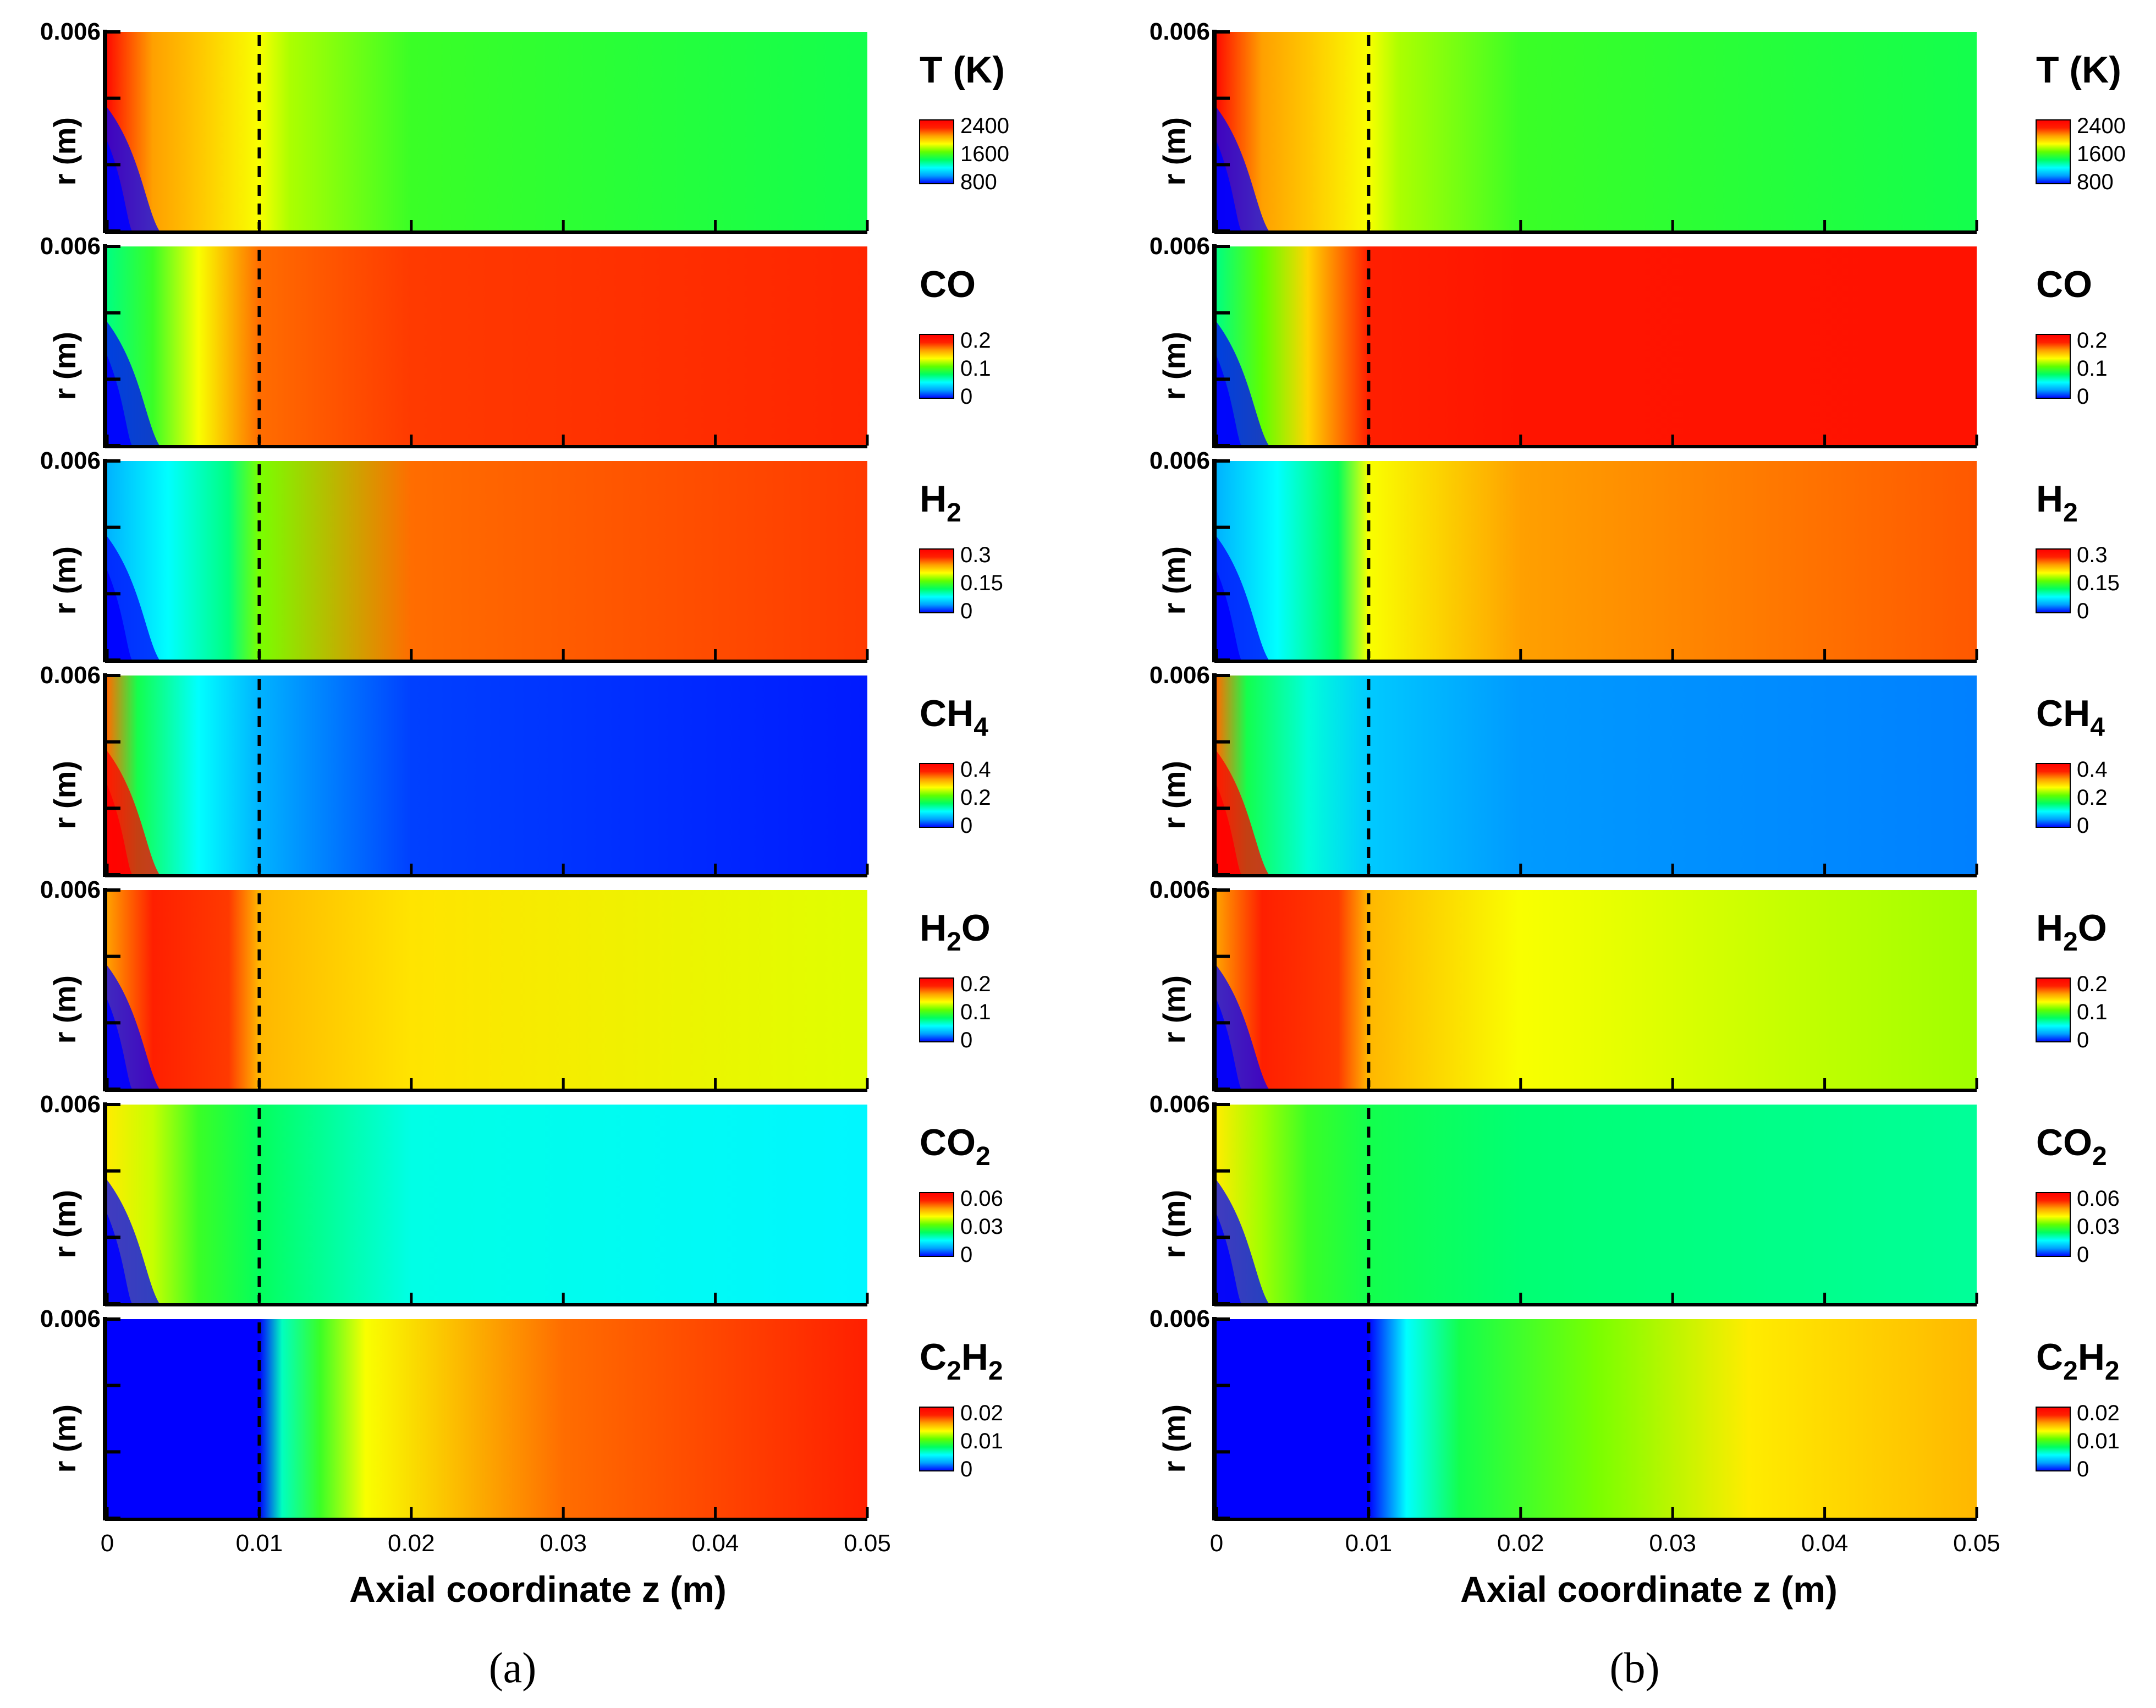  I want to click on legend-a-7: C2H2 0.02 0.01 0, so click(961, 1408).